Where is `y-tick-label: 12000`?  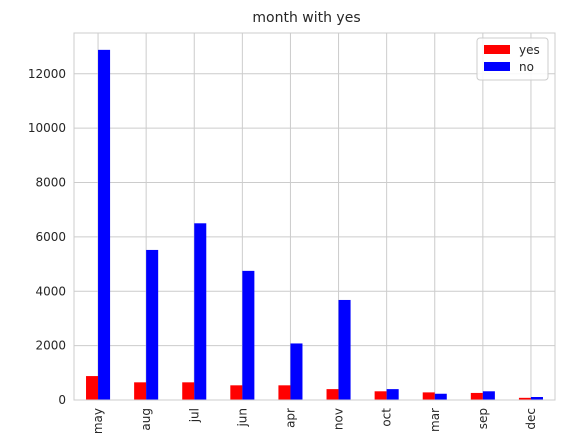
y-tick-label: 12000 is located at coordinates (47, 74).